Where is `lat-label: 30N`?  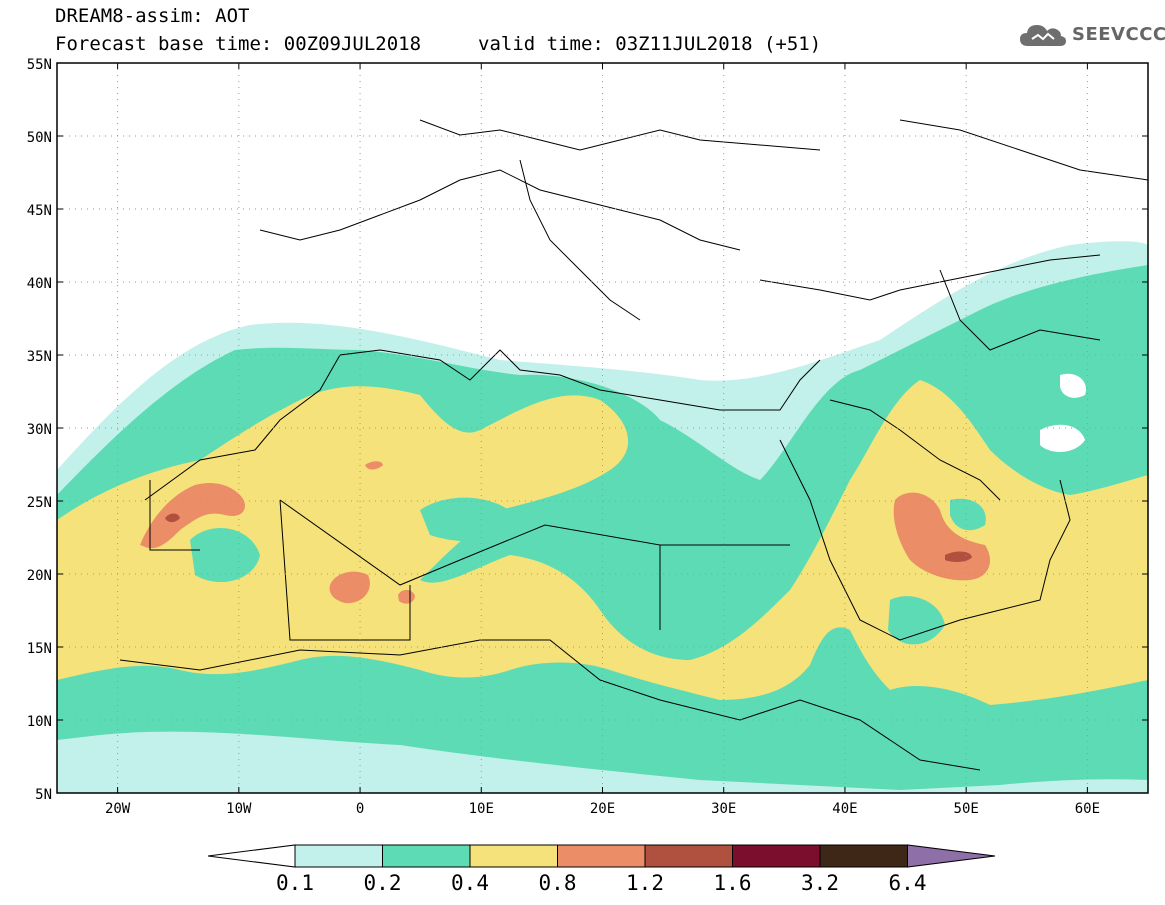
lat-label: 30N is located at coordinates (39, 430).